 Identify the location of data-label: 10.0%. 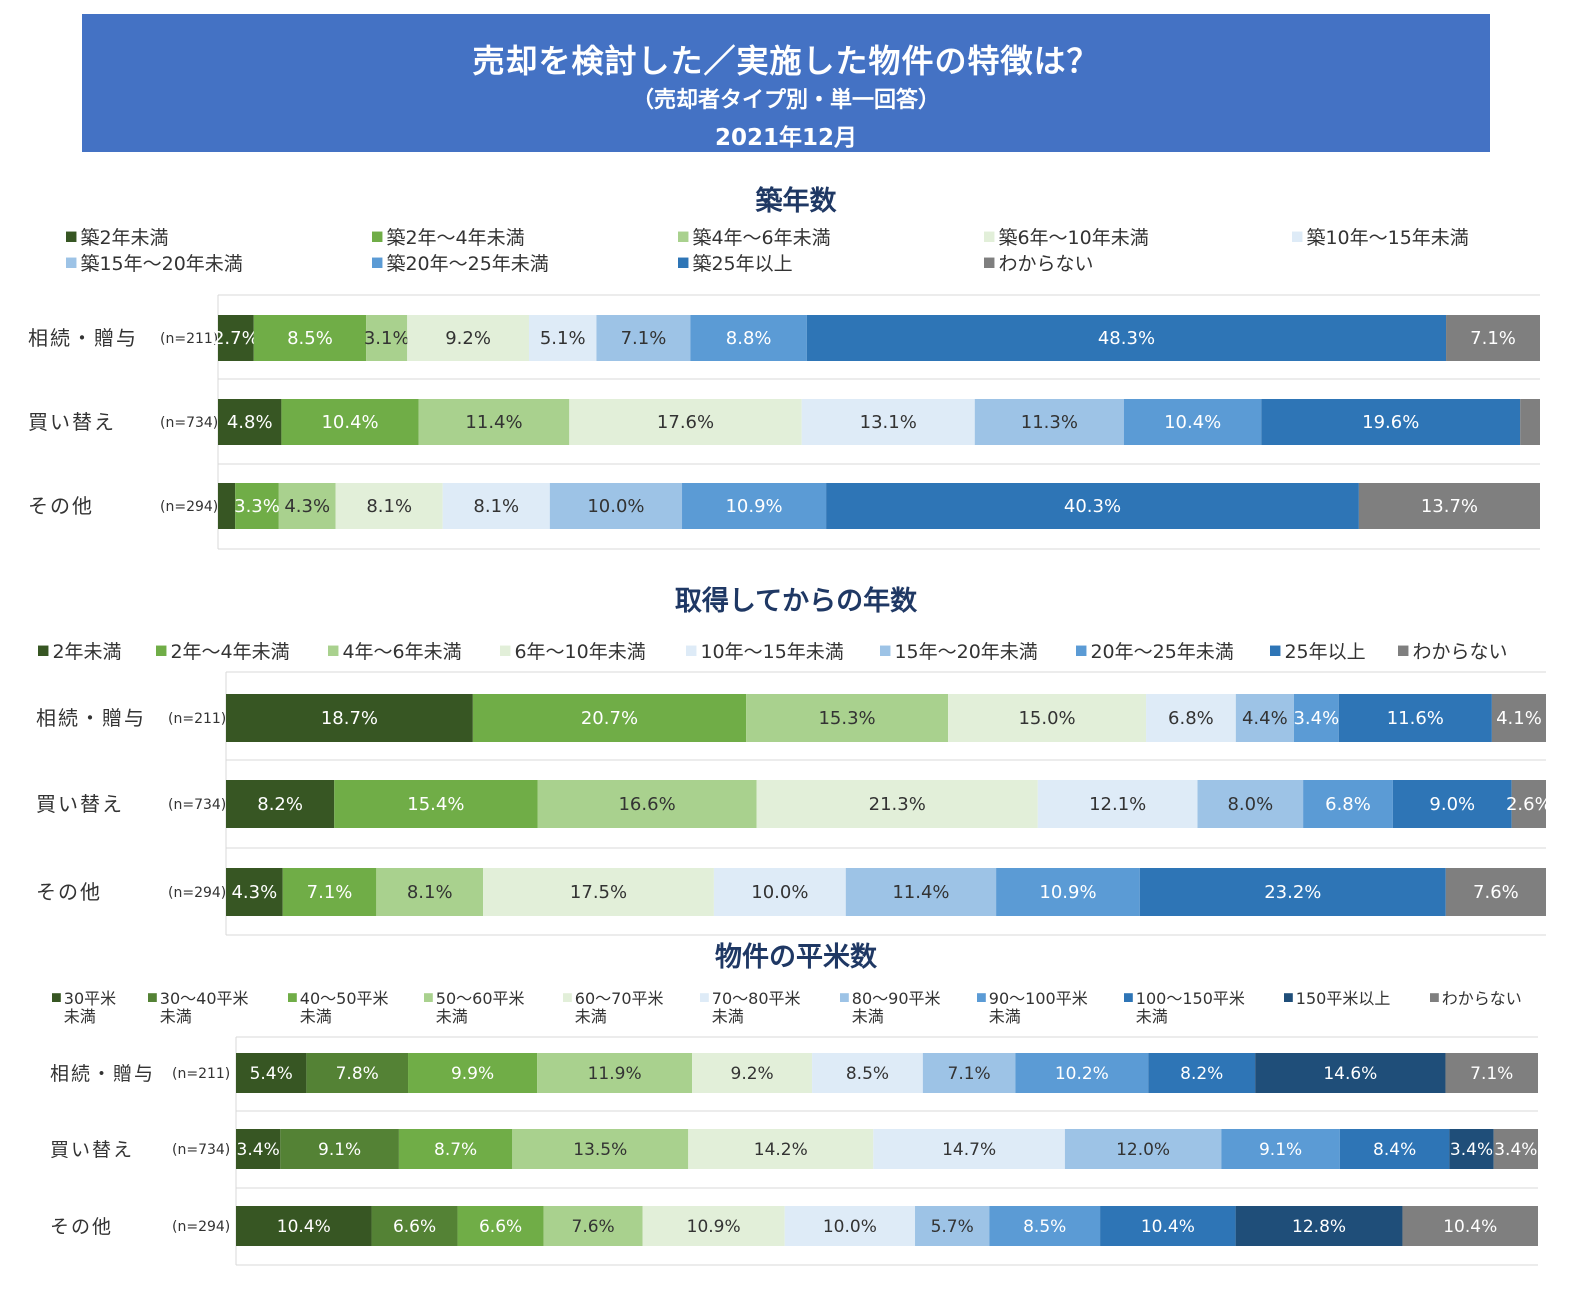
(615, 506).